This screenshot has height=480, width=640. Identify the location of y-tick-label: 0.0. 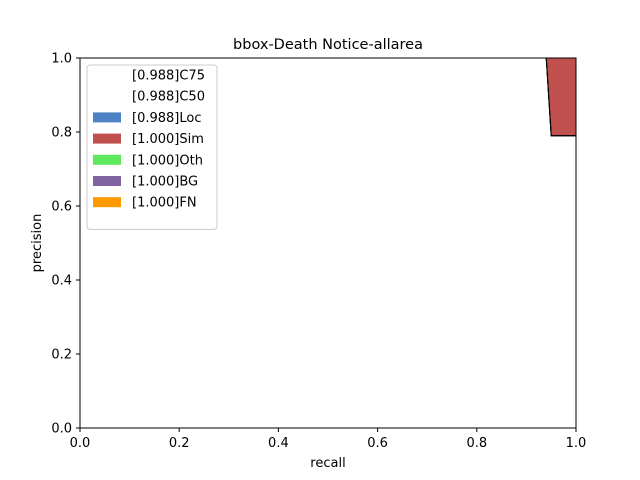
(61, 429).